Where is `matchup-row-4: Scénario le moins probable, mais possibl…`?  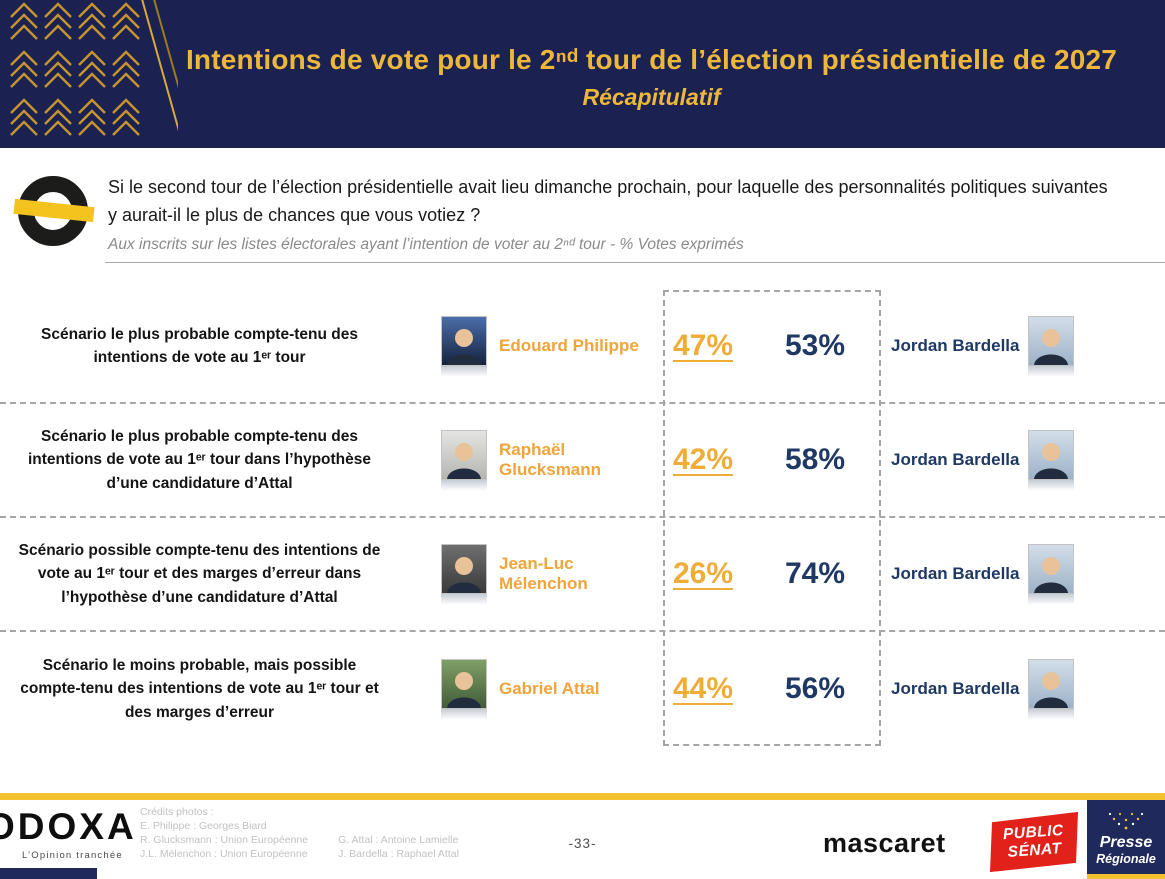 matchup-row-4: Scénario le moins probable, mais possibl… is located at coordinates (582, 689).